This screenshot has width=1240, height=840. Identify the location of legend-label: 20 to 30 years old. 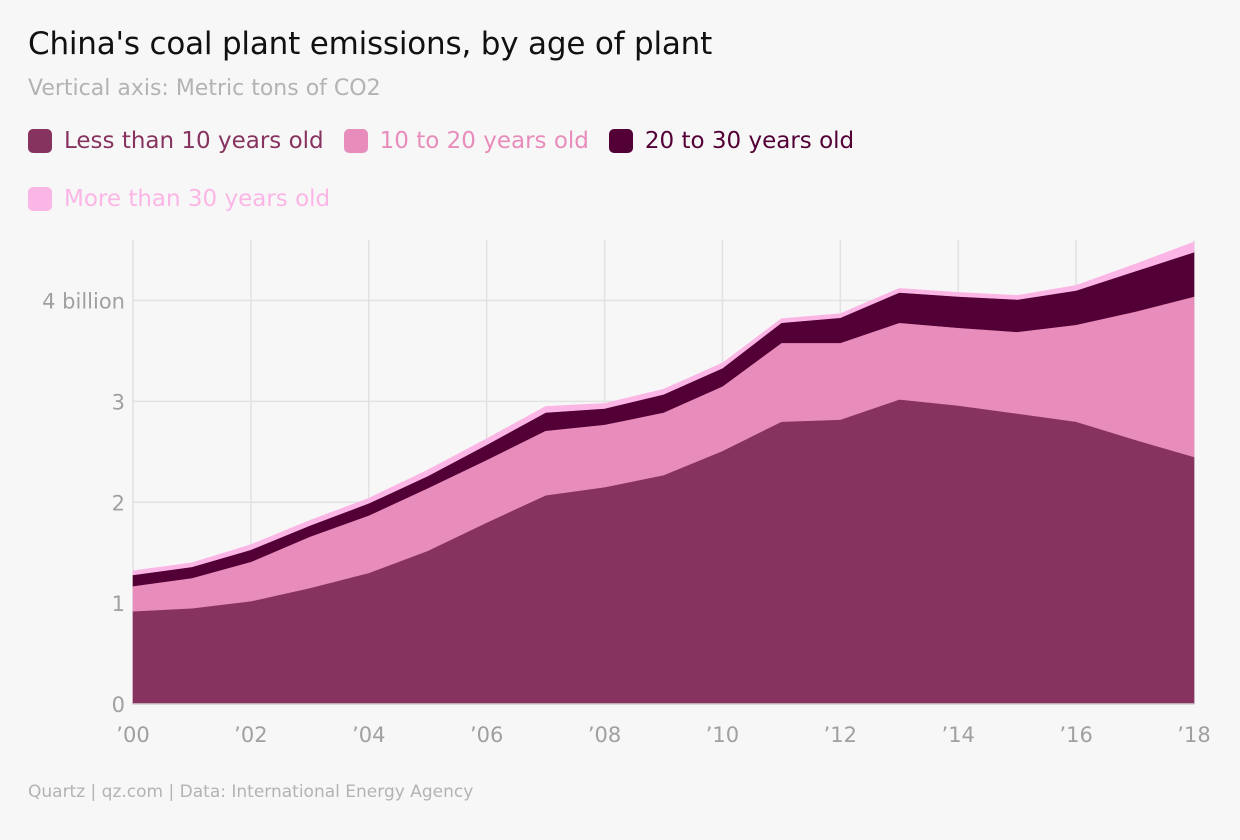
(749, 141).